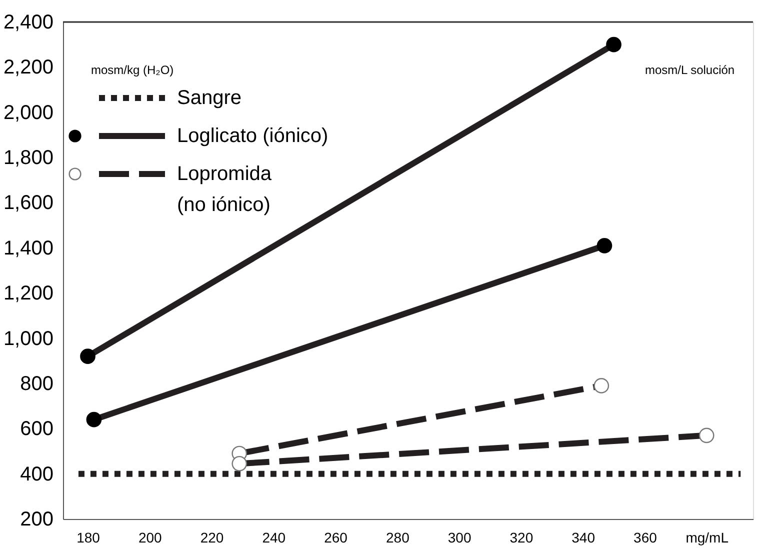 This screenshot has width=778, height=550. What do you see at coordinates (28, 293) in the screenshot?
I see `y-tick-label: 1,200` at bounding box center [28, 293].